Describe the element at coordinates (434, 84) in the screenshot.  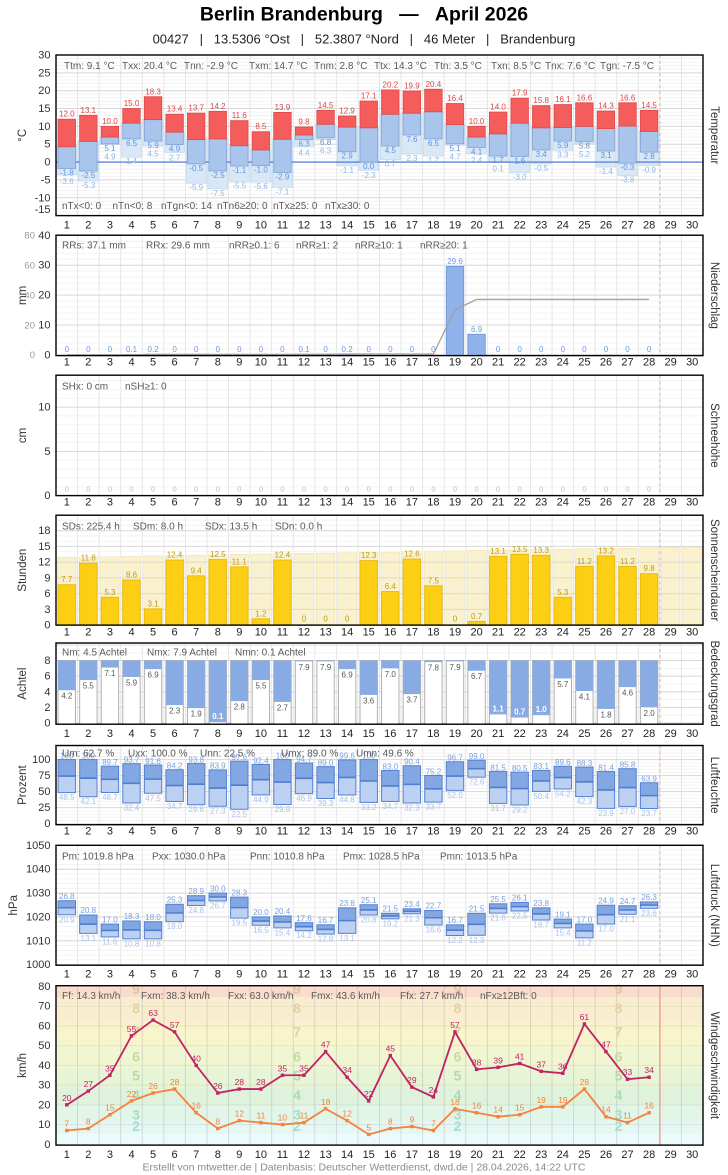
I see `svg-text: 20.4` at that location.